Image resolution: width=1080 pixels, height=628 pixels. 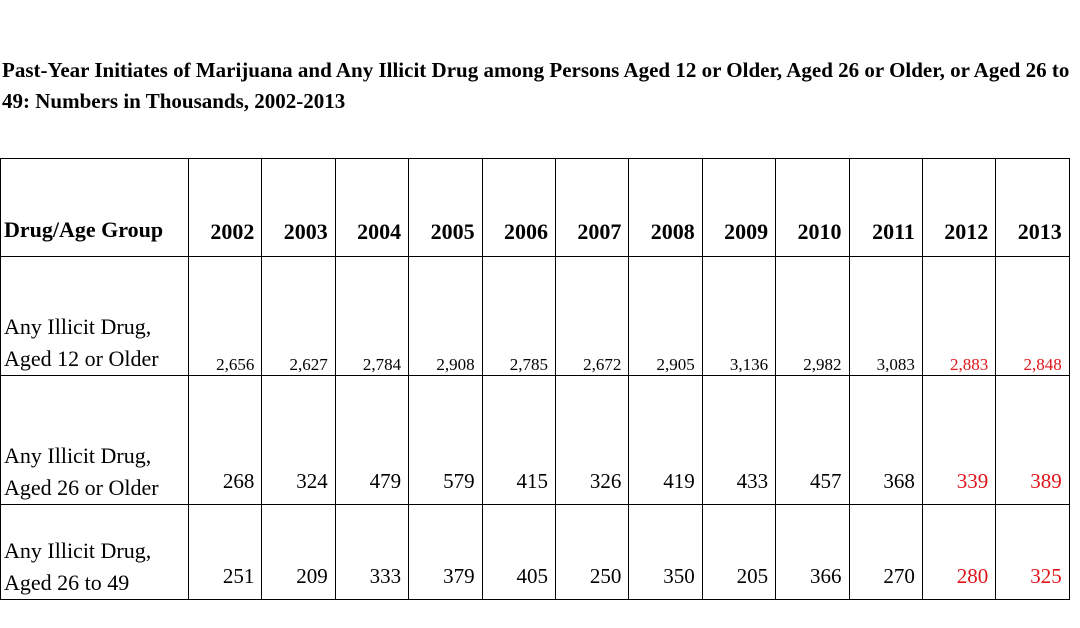 I want to click on table-cell: 433, so click(x=739, y=440).